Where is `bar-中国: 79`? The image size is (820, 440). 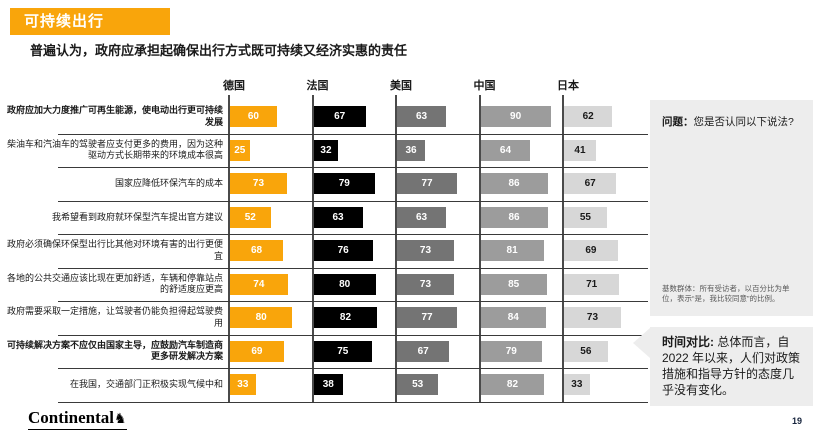 bar-中国: 79 is located at coordinates (511, 351).